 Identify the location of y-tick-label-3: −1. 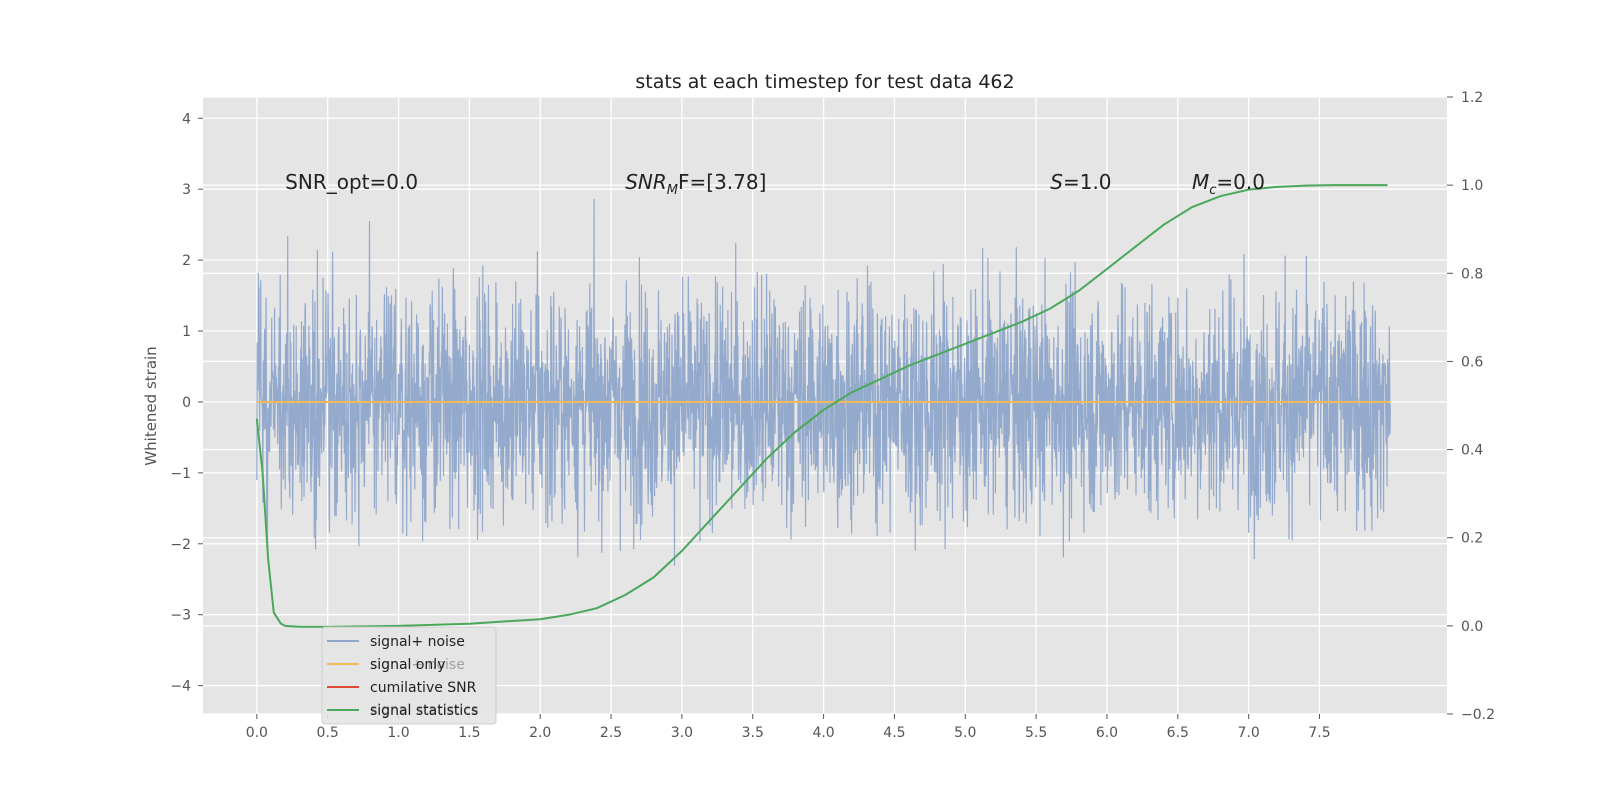
(180, 474).